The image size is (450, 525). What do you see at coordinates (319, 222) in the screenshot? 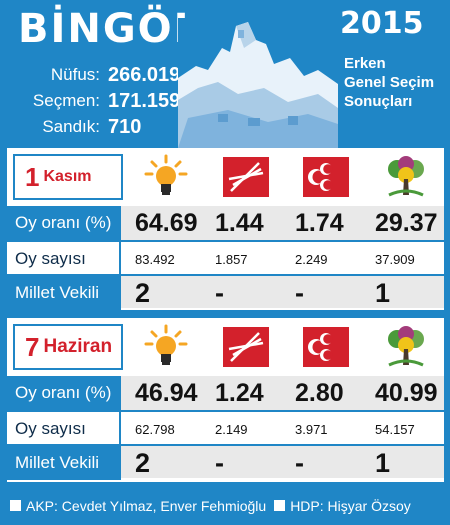
I see `rate-mhp: 1.74` at bounding box center [319, 222].